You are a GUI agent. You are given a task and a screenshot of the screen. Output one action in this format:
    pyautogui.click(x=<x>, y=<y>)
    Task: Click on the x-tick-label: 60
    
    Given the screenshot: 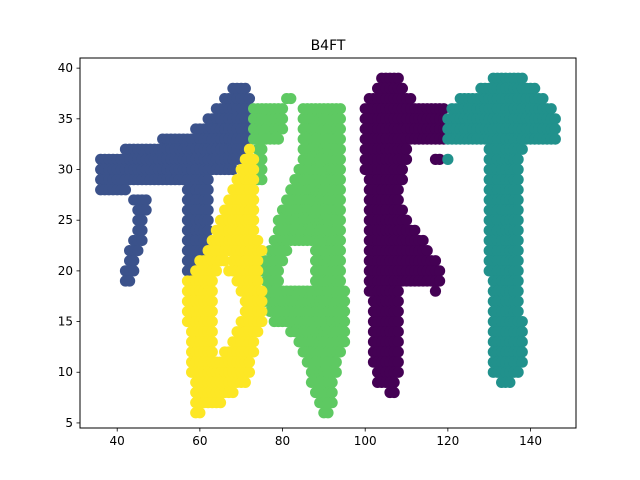 What is the action you would take?
    pyautogui.click(x=199, y=441)
    